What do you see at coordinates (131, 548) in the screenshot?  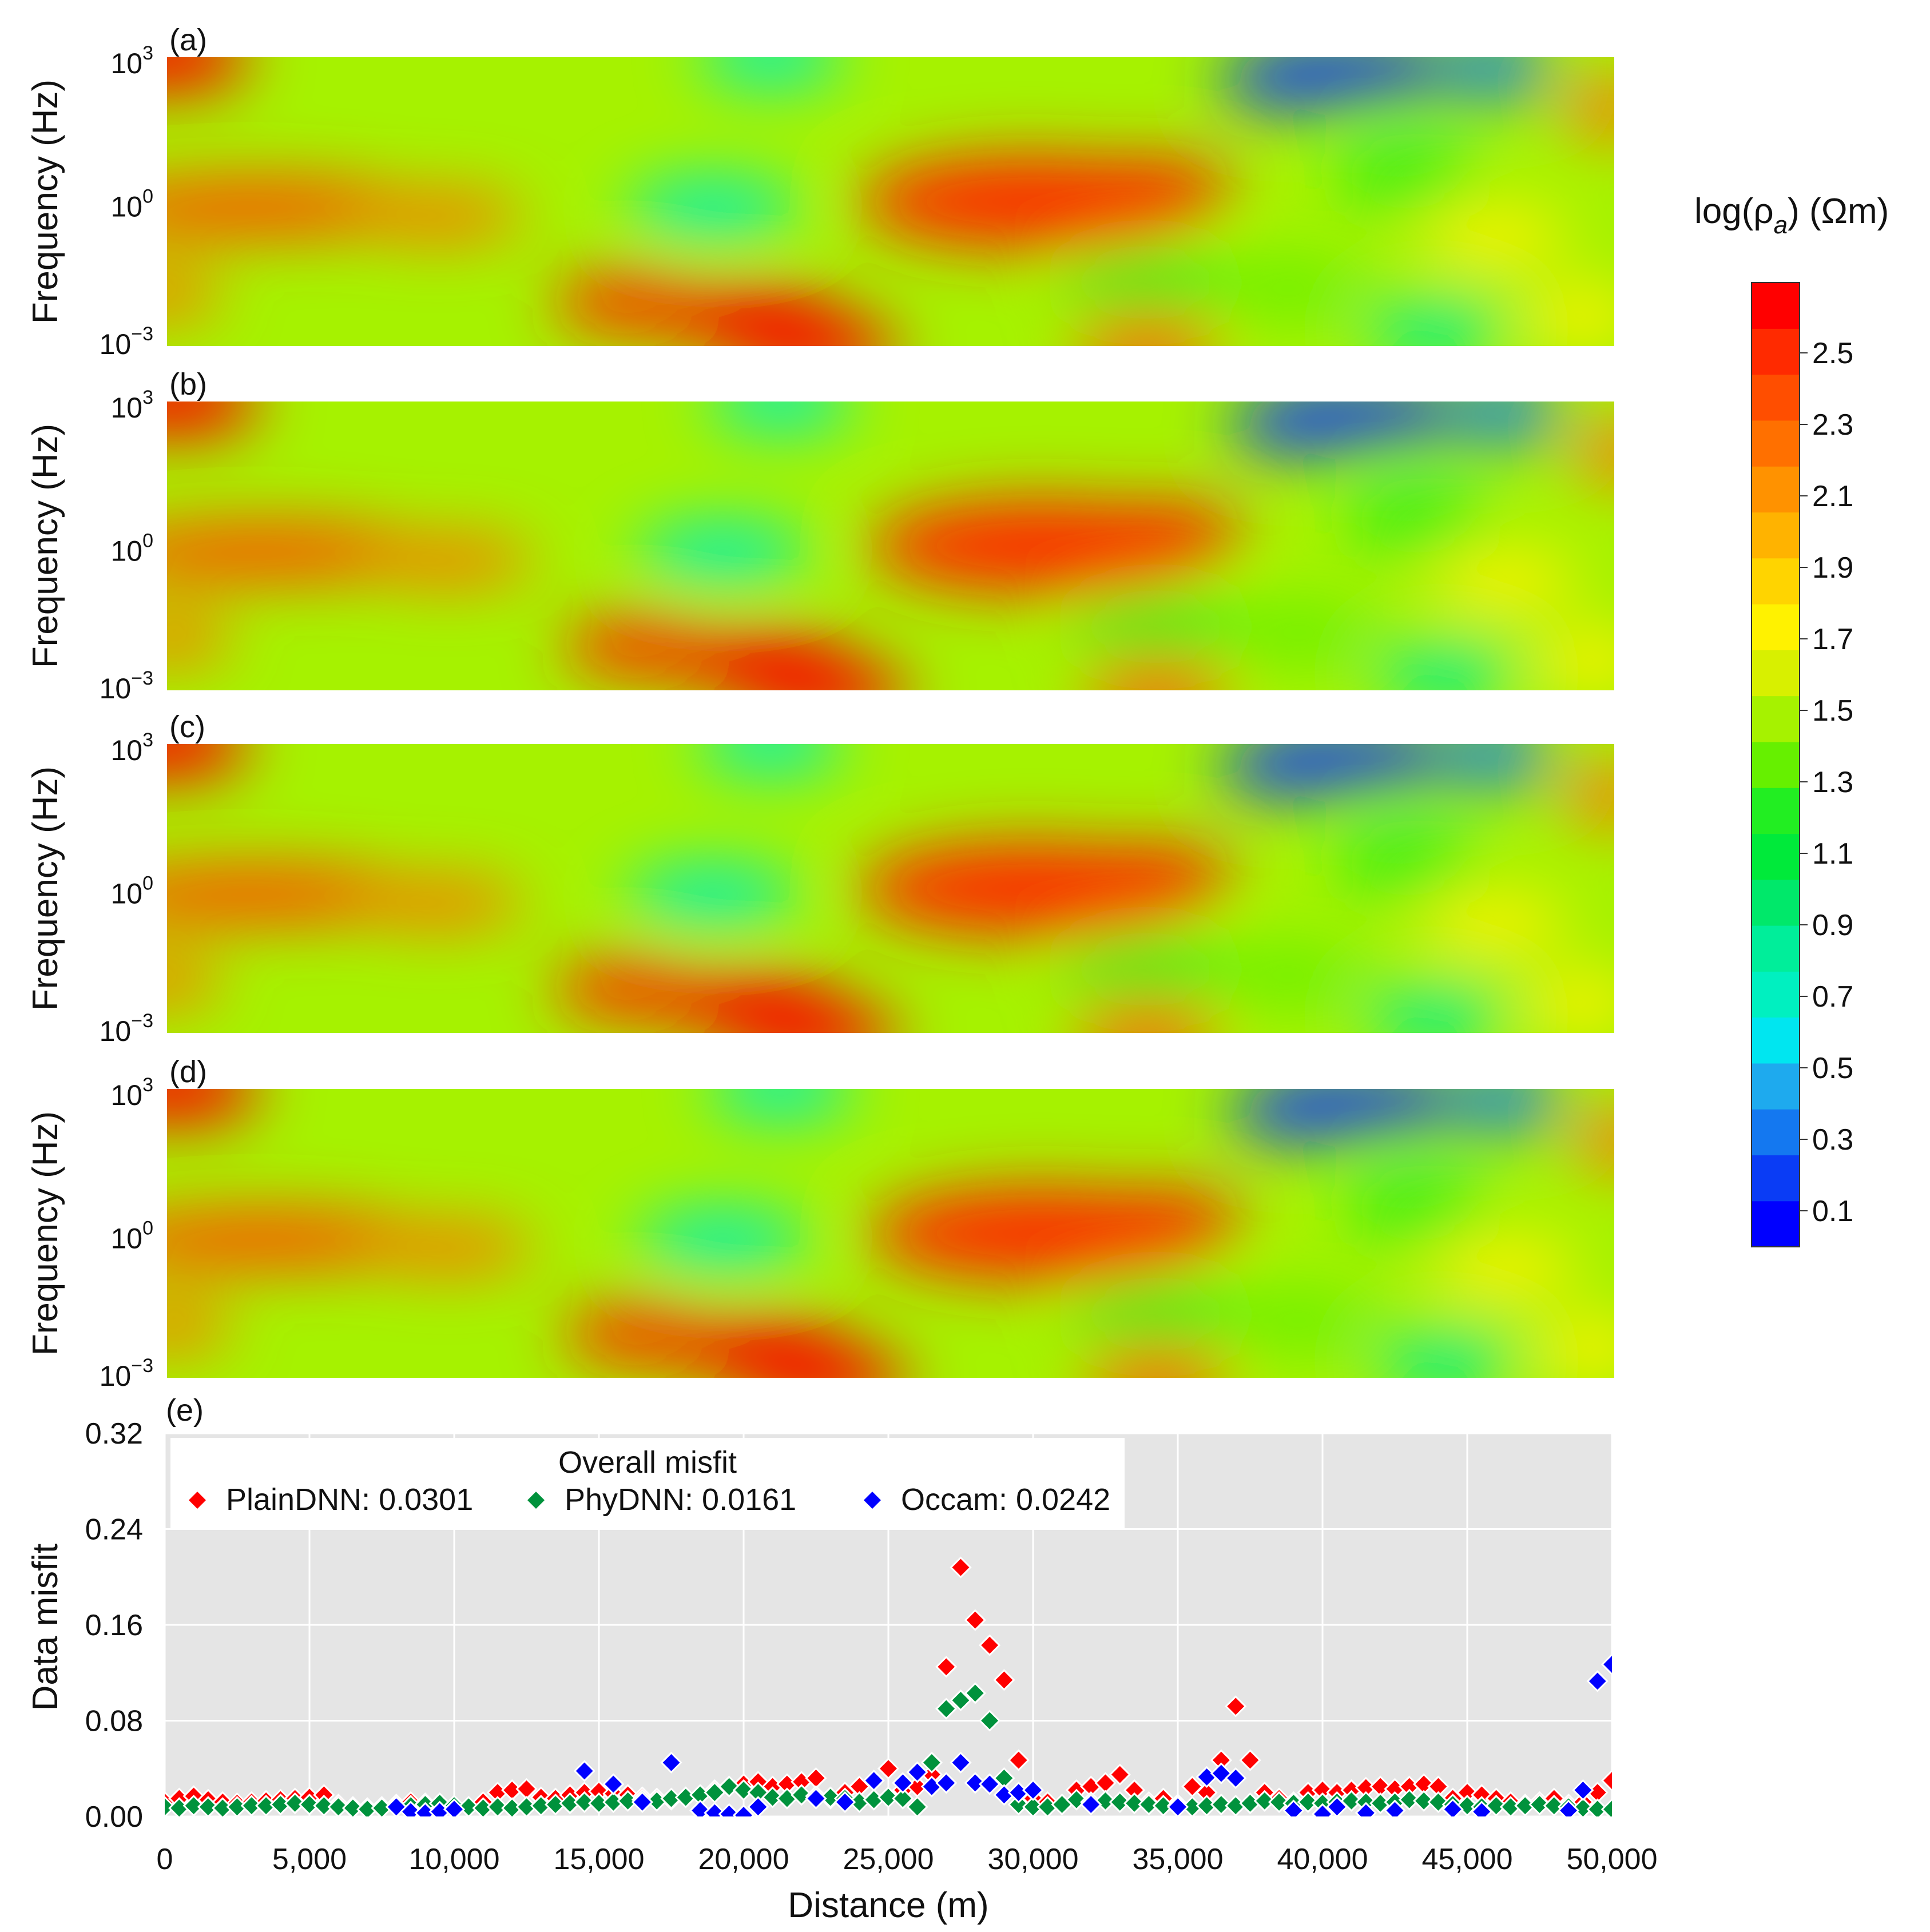 I see `y-tick-label: 10⁰` at bounding box center [131, 548].